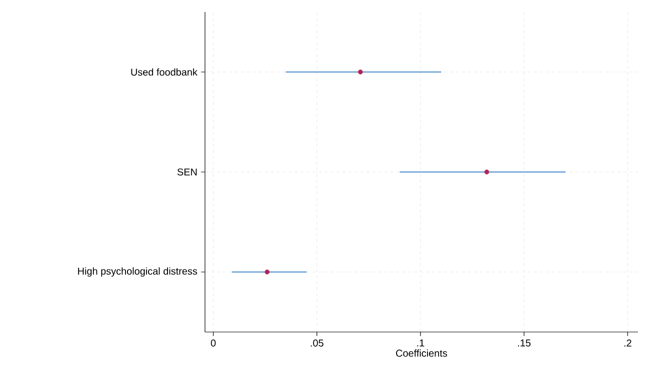 The width and height of the screenshot is (650, 390). I want to click on x-tick-label: .2, so click(628, 343).